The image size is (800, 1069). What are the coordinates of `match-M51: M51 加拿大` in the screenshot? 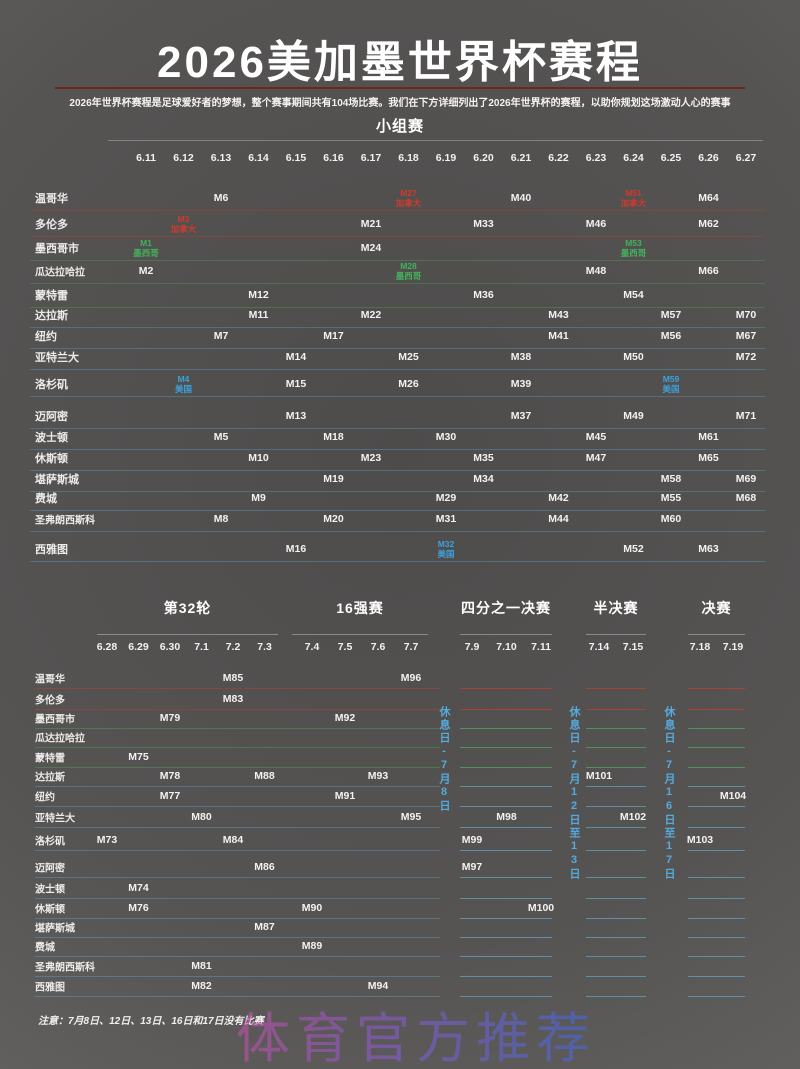 It's located at (633, 197).